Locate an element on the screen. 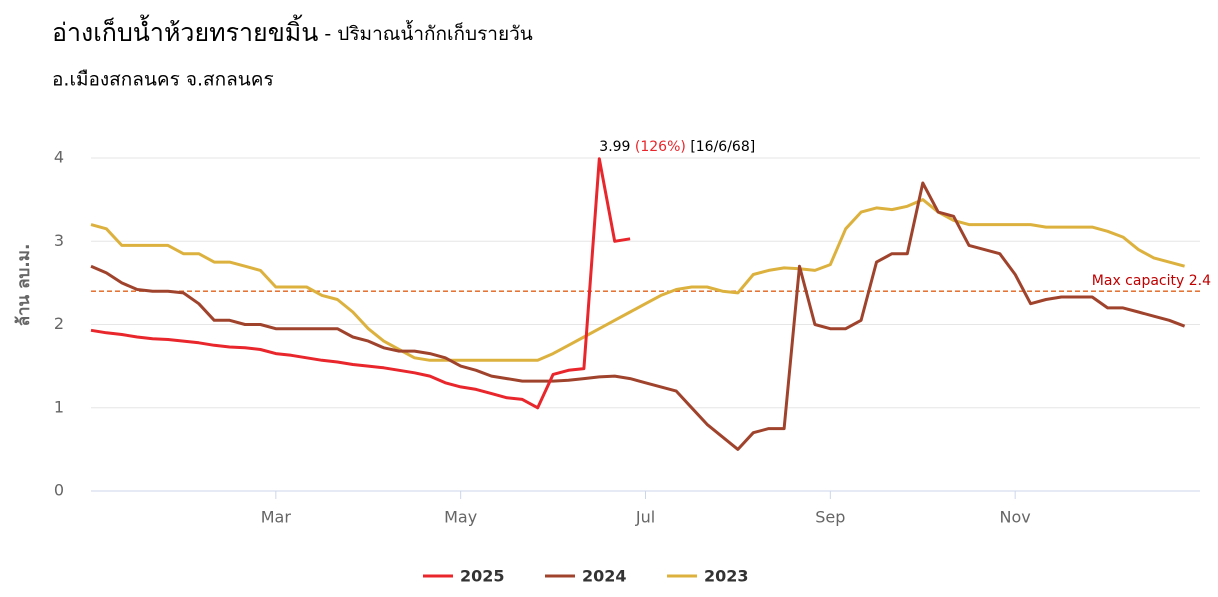 Image resolution: width=1218 pixels, height=597 pixels. y-tick-label: 1 is located at coordinates (59, 406).